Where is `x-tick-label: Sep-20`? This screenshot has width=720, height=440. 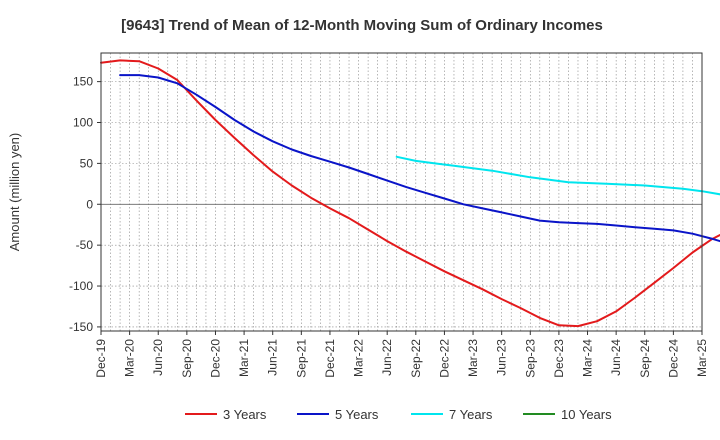 x-tick-label: Sep-20 is located at coordinates (187, 358).